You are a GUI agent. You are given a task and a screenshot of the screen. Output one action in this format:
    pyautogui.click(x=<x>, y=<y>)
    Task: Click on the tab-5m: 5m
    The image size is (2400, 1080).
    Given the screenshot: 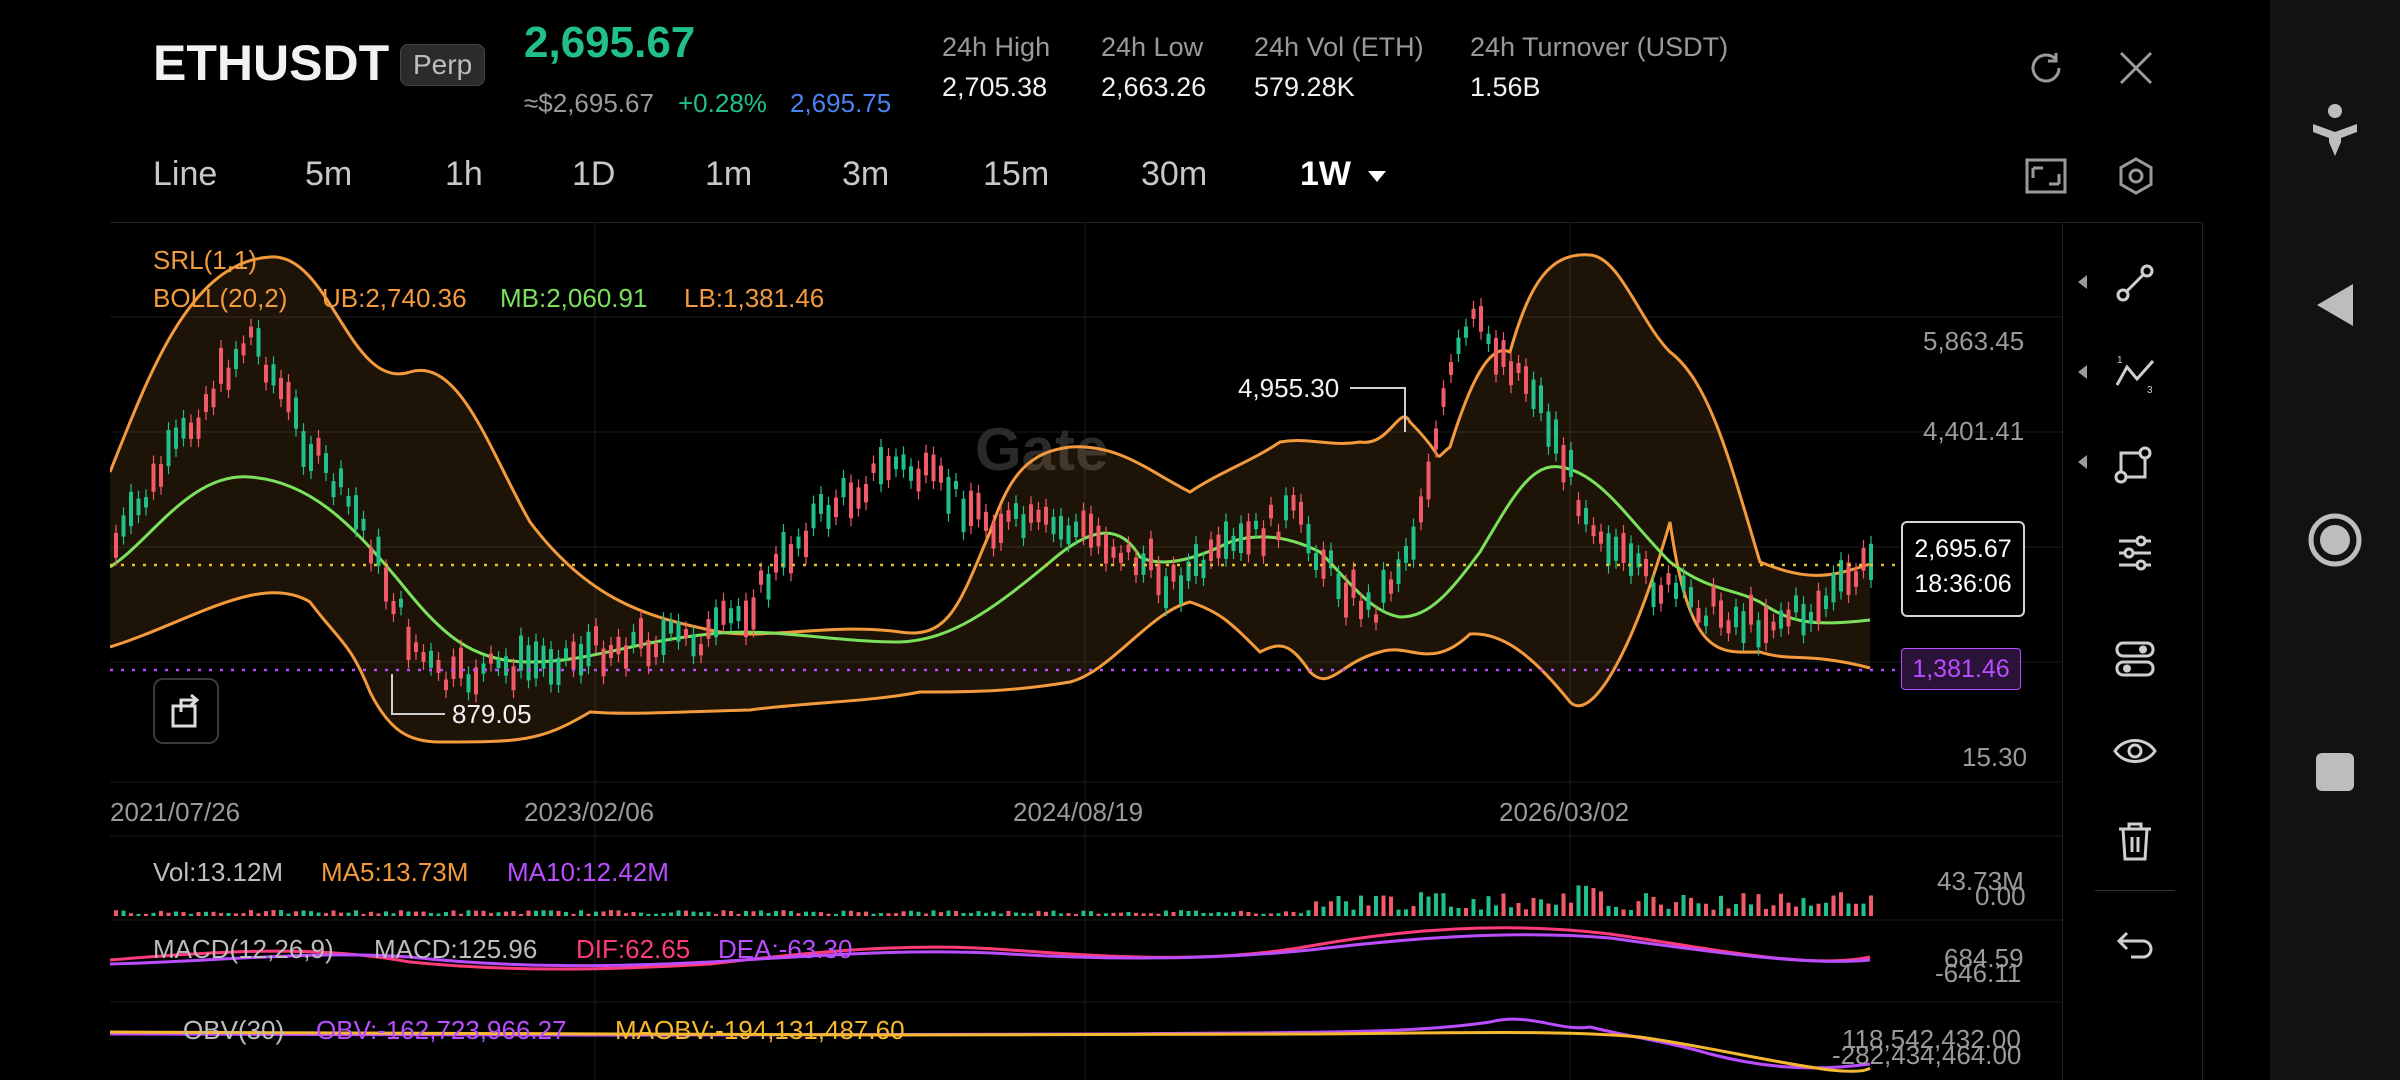 What is the action you would take?
    pyautogui.click(x=329, y=174)
    